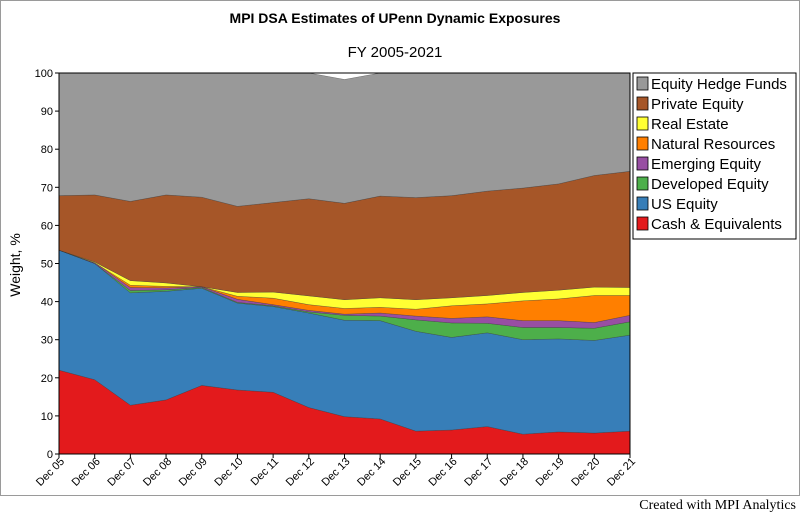  I want to click on legend-box, so click(714, 156).